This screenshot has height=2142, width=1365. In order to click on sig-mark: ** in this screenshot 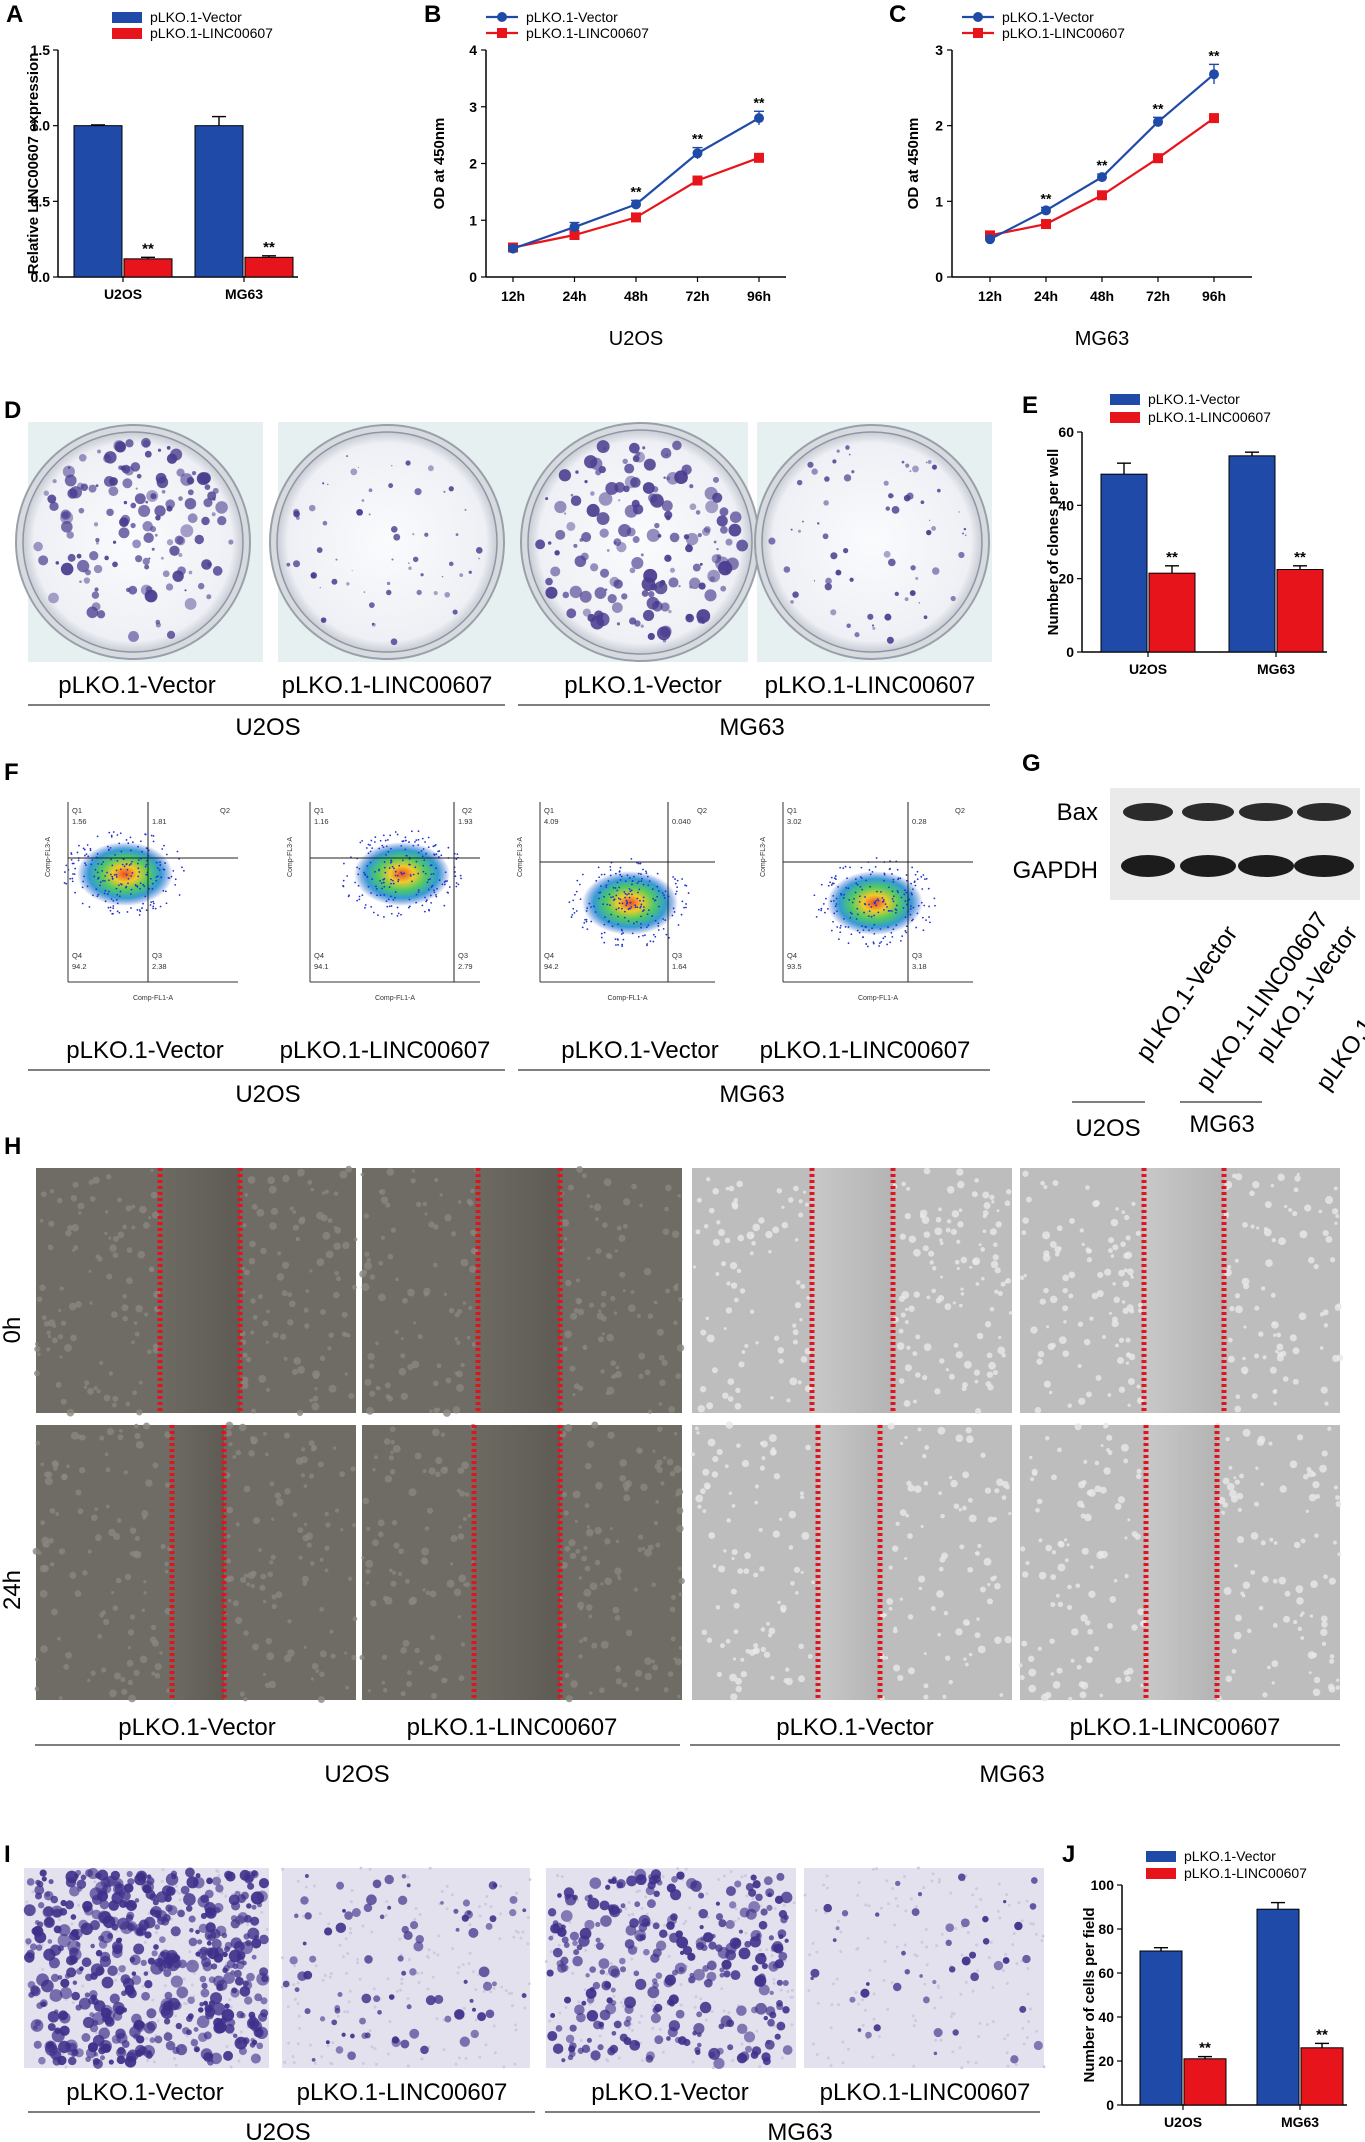, I will do `click(1205, 2048)`.